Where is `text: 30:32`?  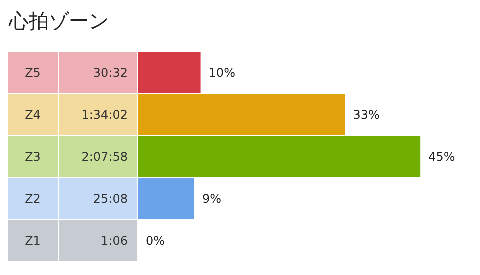 text: 30:32 is located at coordinates (110, 73).